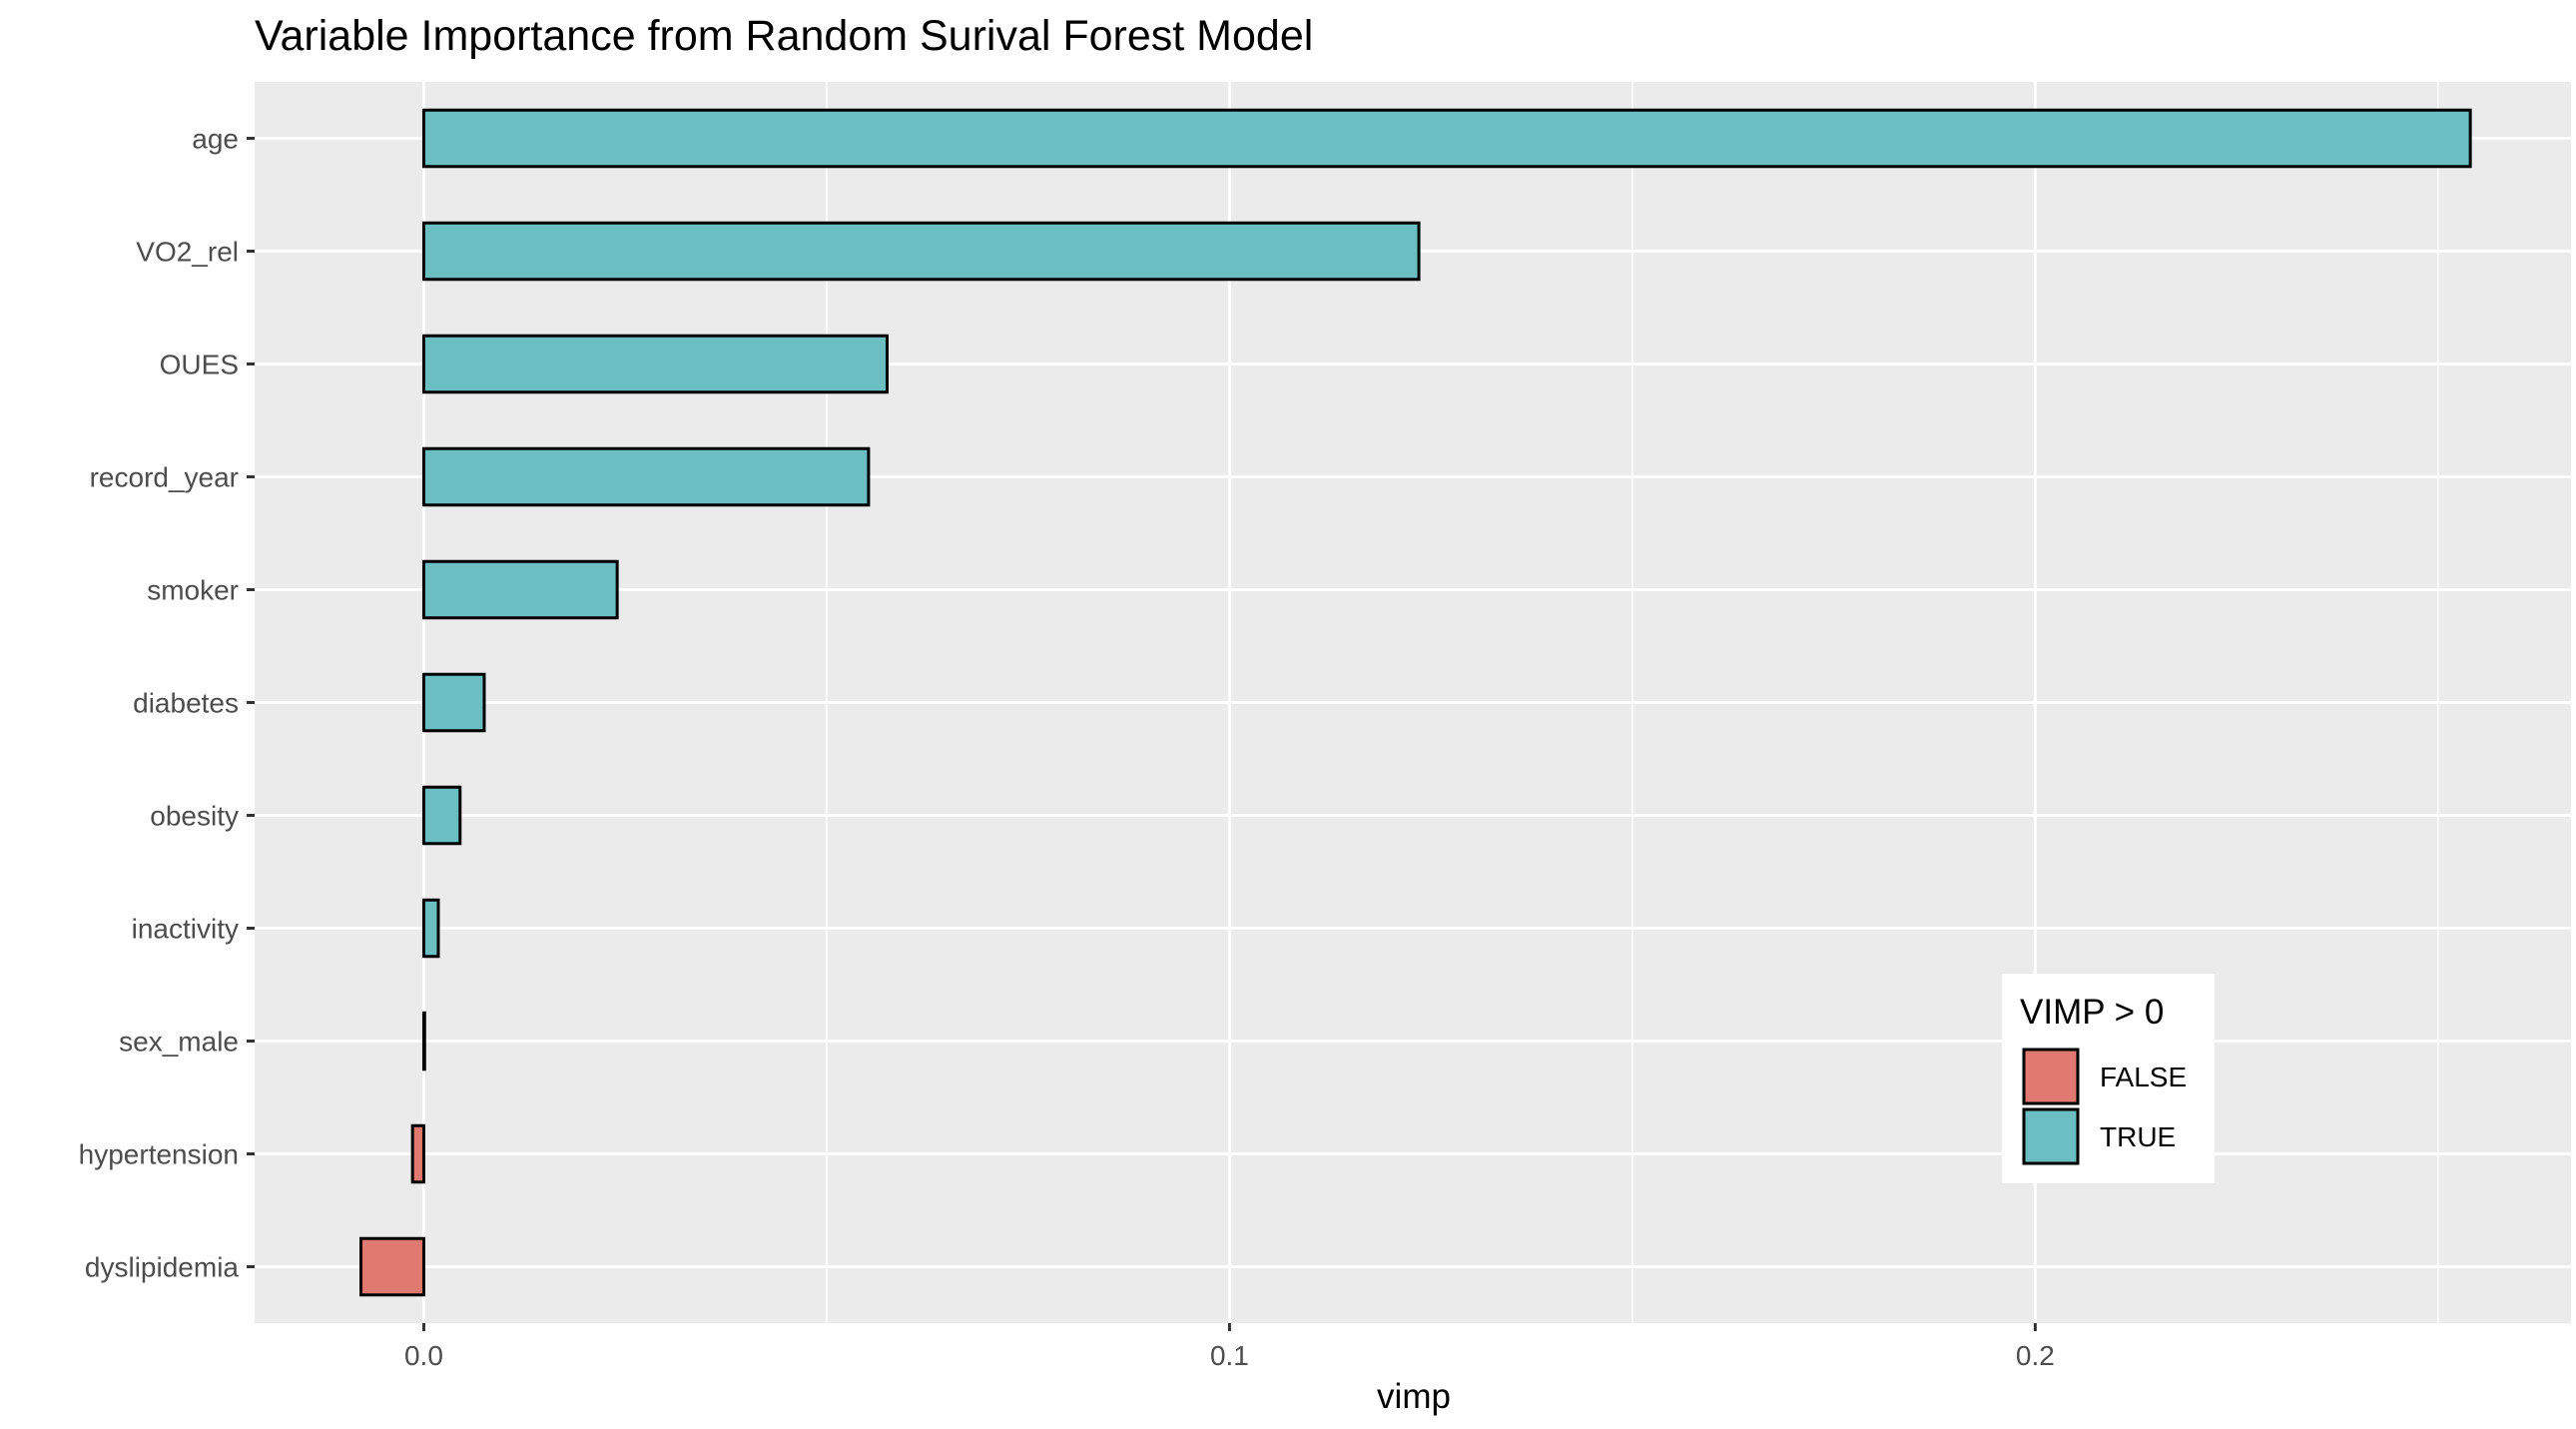 This screenshot has height=1429, width=2576. Describe the element at coordinates (424, 1042) in the screenshot. I see `bar-sex_male` at that location.